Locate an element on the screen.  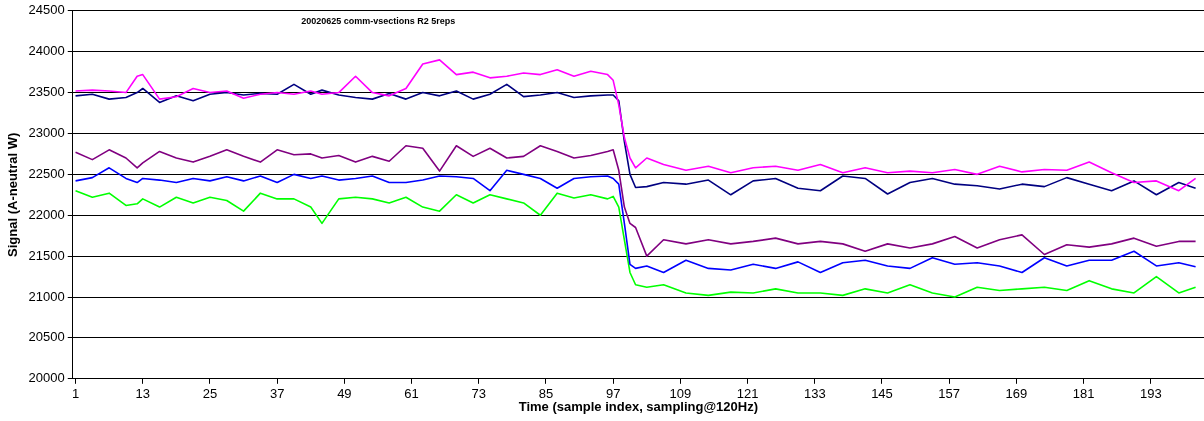
y-tick-label: 21000 is located at coordinates (46, 296).